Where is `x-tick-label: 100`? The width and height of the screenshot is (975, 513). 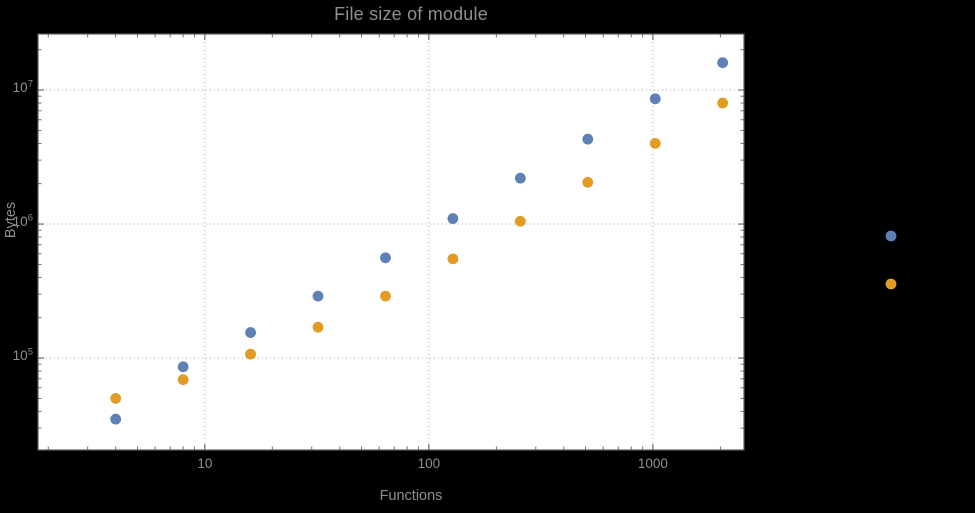
x-tick-label: 100 is located at coordinates (429, 463).